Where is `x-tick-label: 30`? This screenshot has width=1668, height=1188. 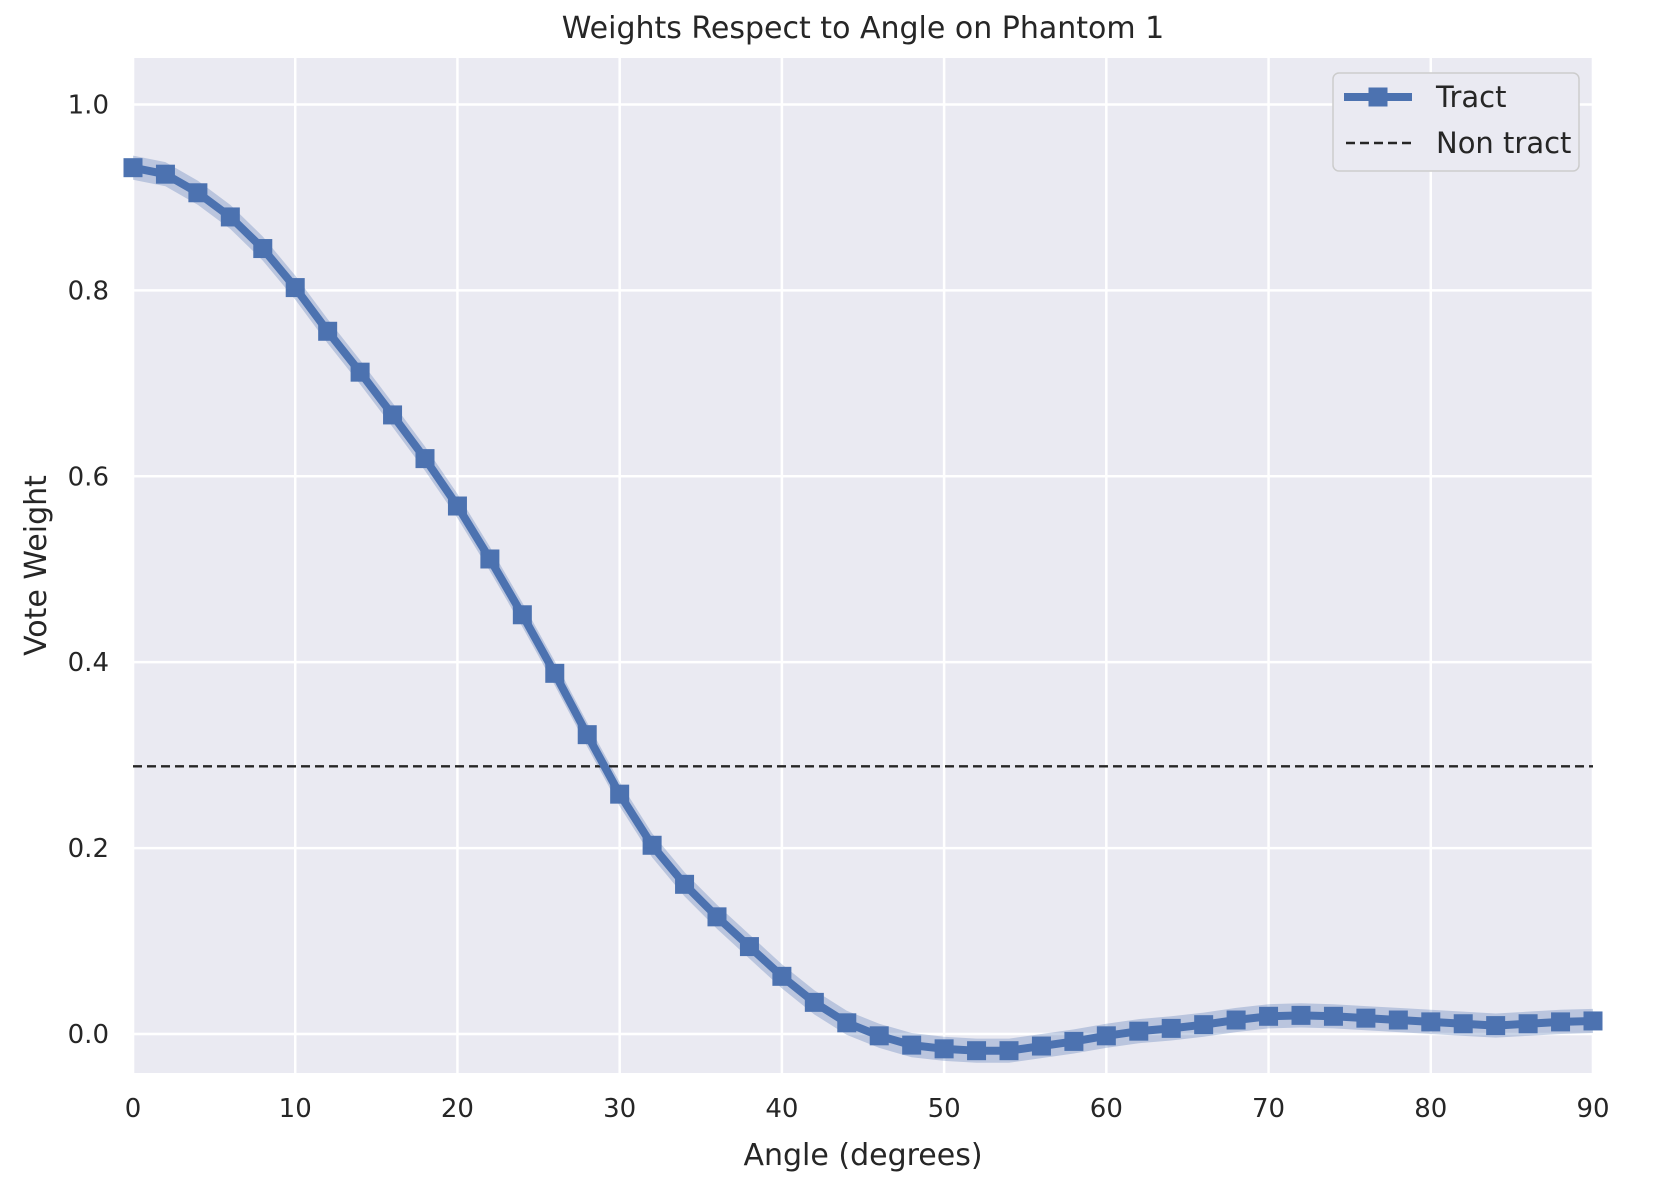
x-tick-label: 30 is located at coordinates (619, 1109).